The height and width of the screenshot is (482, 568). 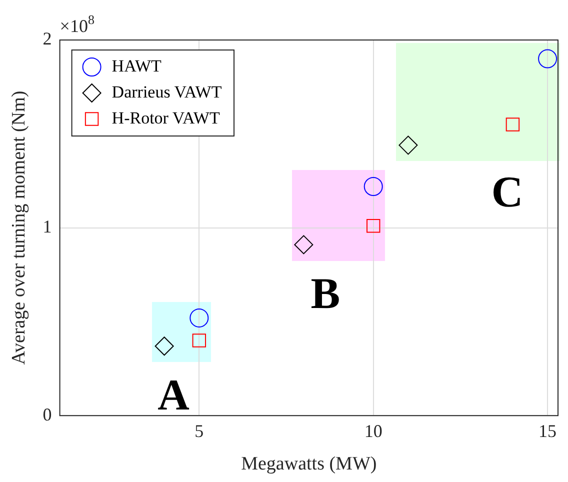 What do you see at coordinates (47, 38) in the screenshot?
I see `y-tick-label: 2` at bounding box center [47, 38].